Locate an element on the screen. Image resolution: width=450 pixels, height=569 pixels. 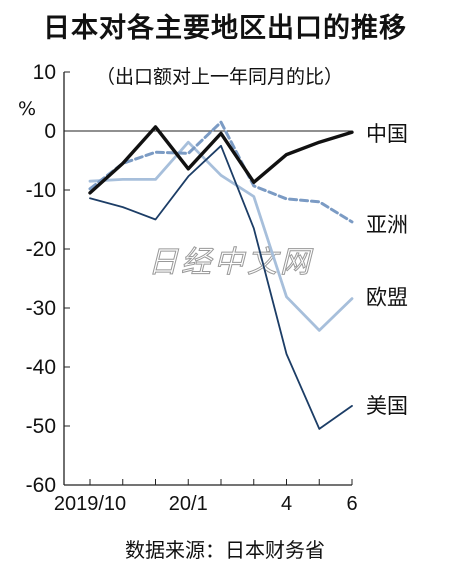
y-tick-label: -50 is located at coordinates (41, 426).